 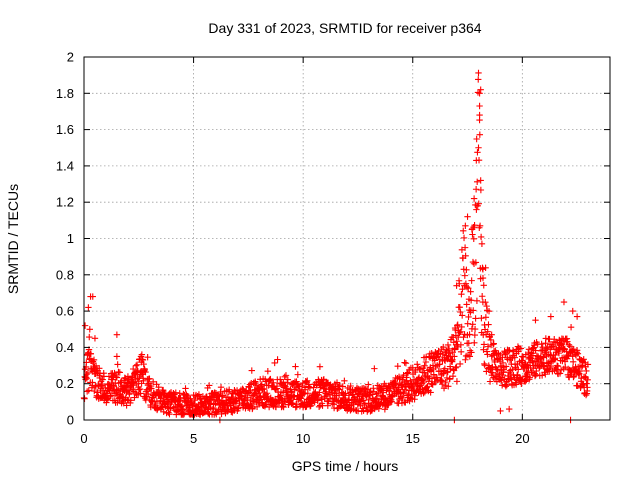 I want to click on y-tick-label: 0.2, so click(x=65, y=383).